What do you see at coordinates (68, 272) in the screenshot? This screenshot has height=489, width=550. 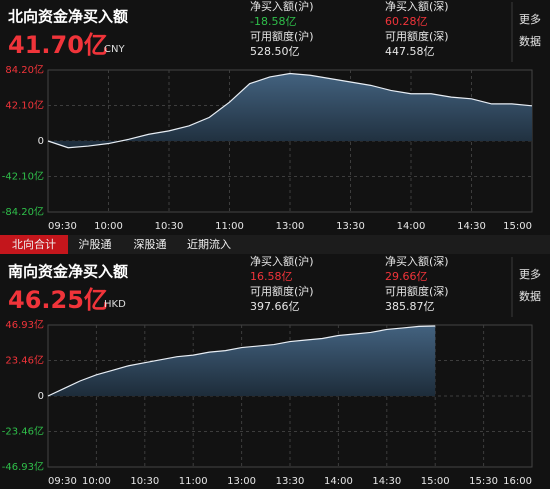 I see `panel-title: 南向资金净买入额` at bounding box center [68, 272].